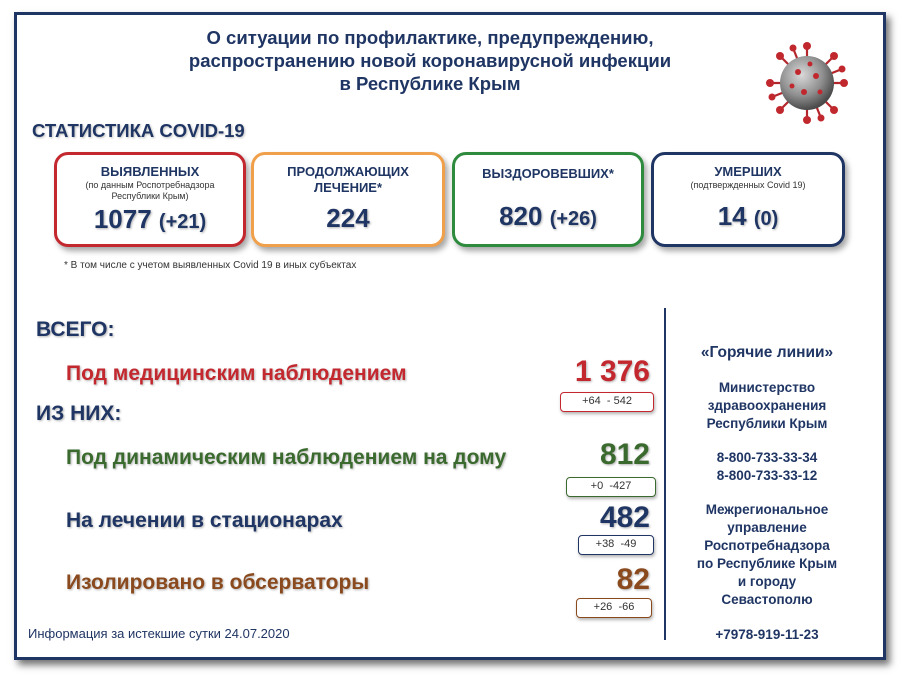 The width and height of the screenshot is (900, 675). What do you see at coordinates (807, 83) in the screenshot?
I see `coronavirus-icon` at bounding box center [807, 83].